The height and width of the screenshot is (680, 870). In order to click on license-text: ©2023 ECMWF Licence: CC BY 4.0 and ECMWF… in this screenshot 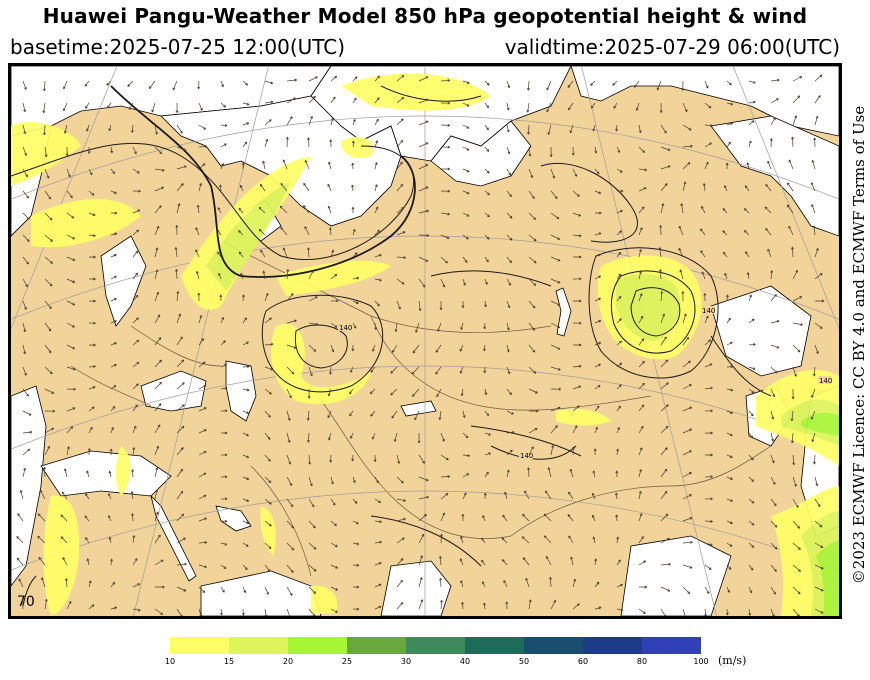, I will do `click(859, 345)`.